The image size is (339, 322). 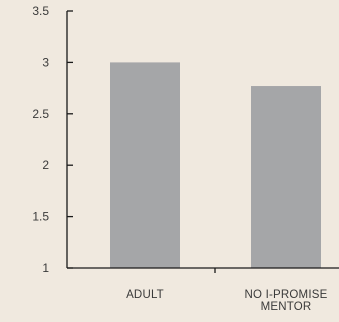 What do you see at coordinates (40, 11) in the screenshot?
I see `y-tick-label: 3.5` at bounding box center [40, 11].